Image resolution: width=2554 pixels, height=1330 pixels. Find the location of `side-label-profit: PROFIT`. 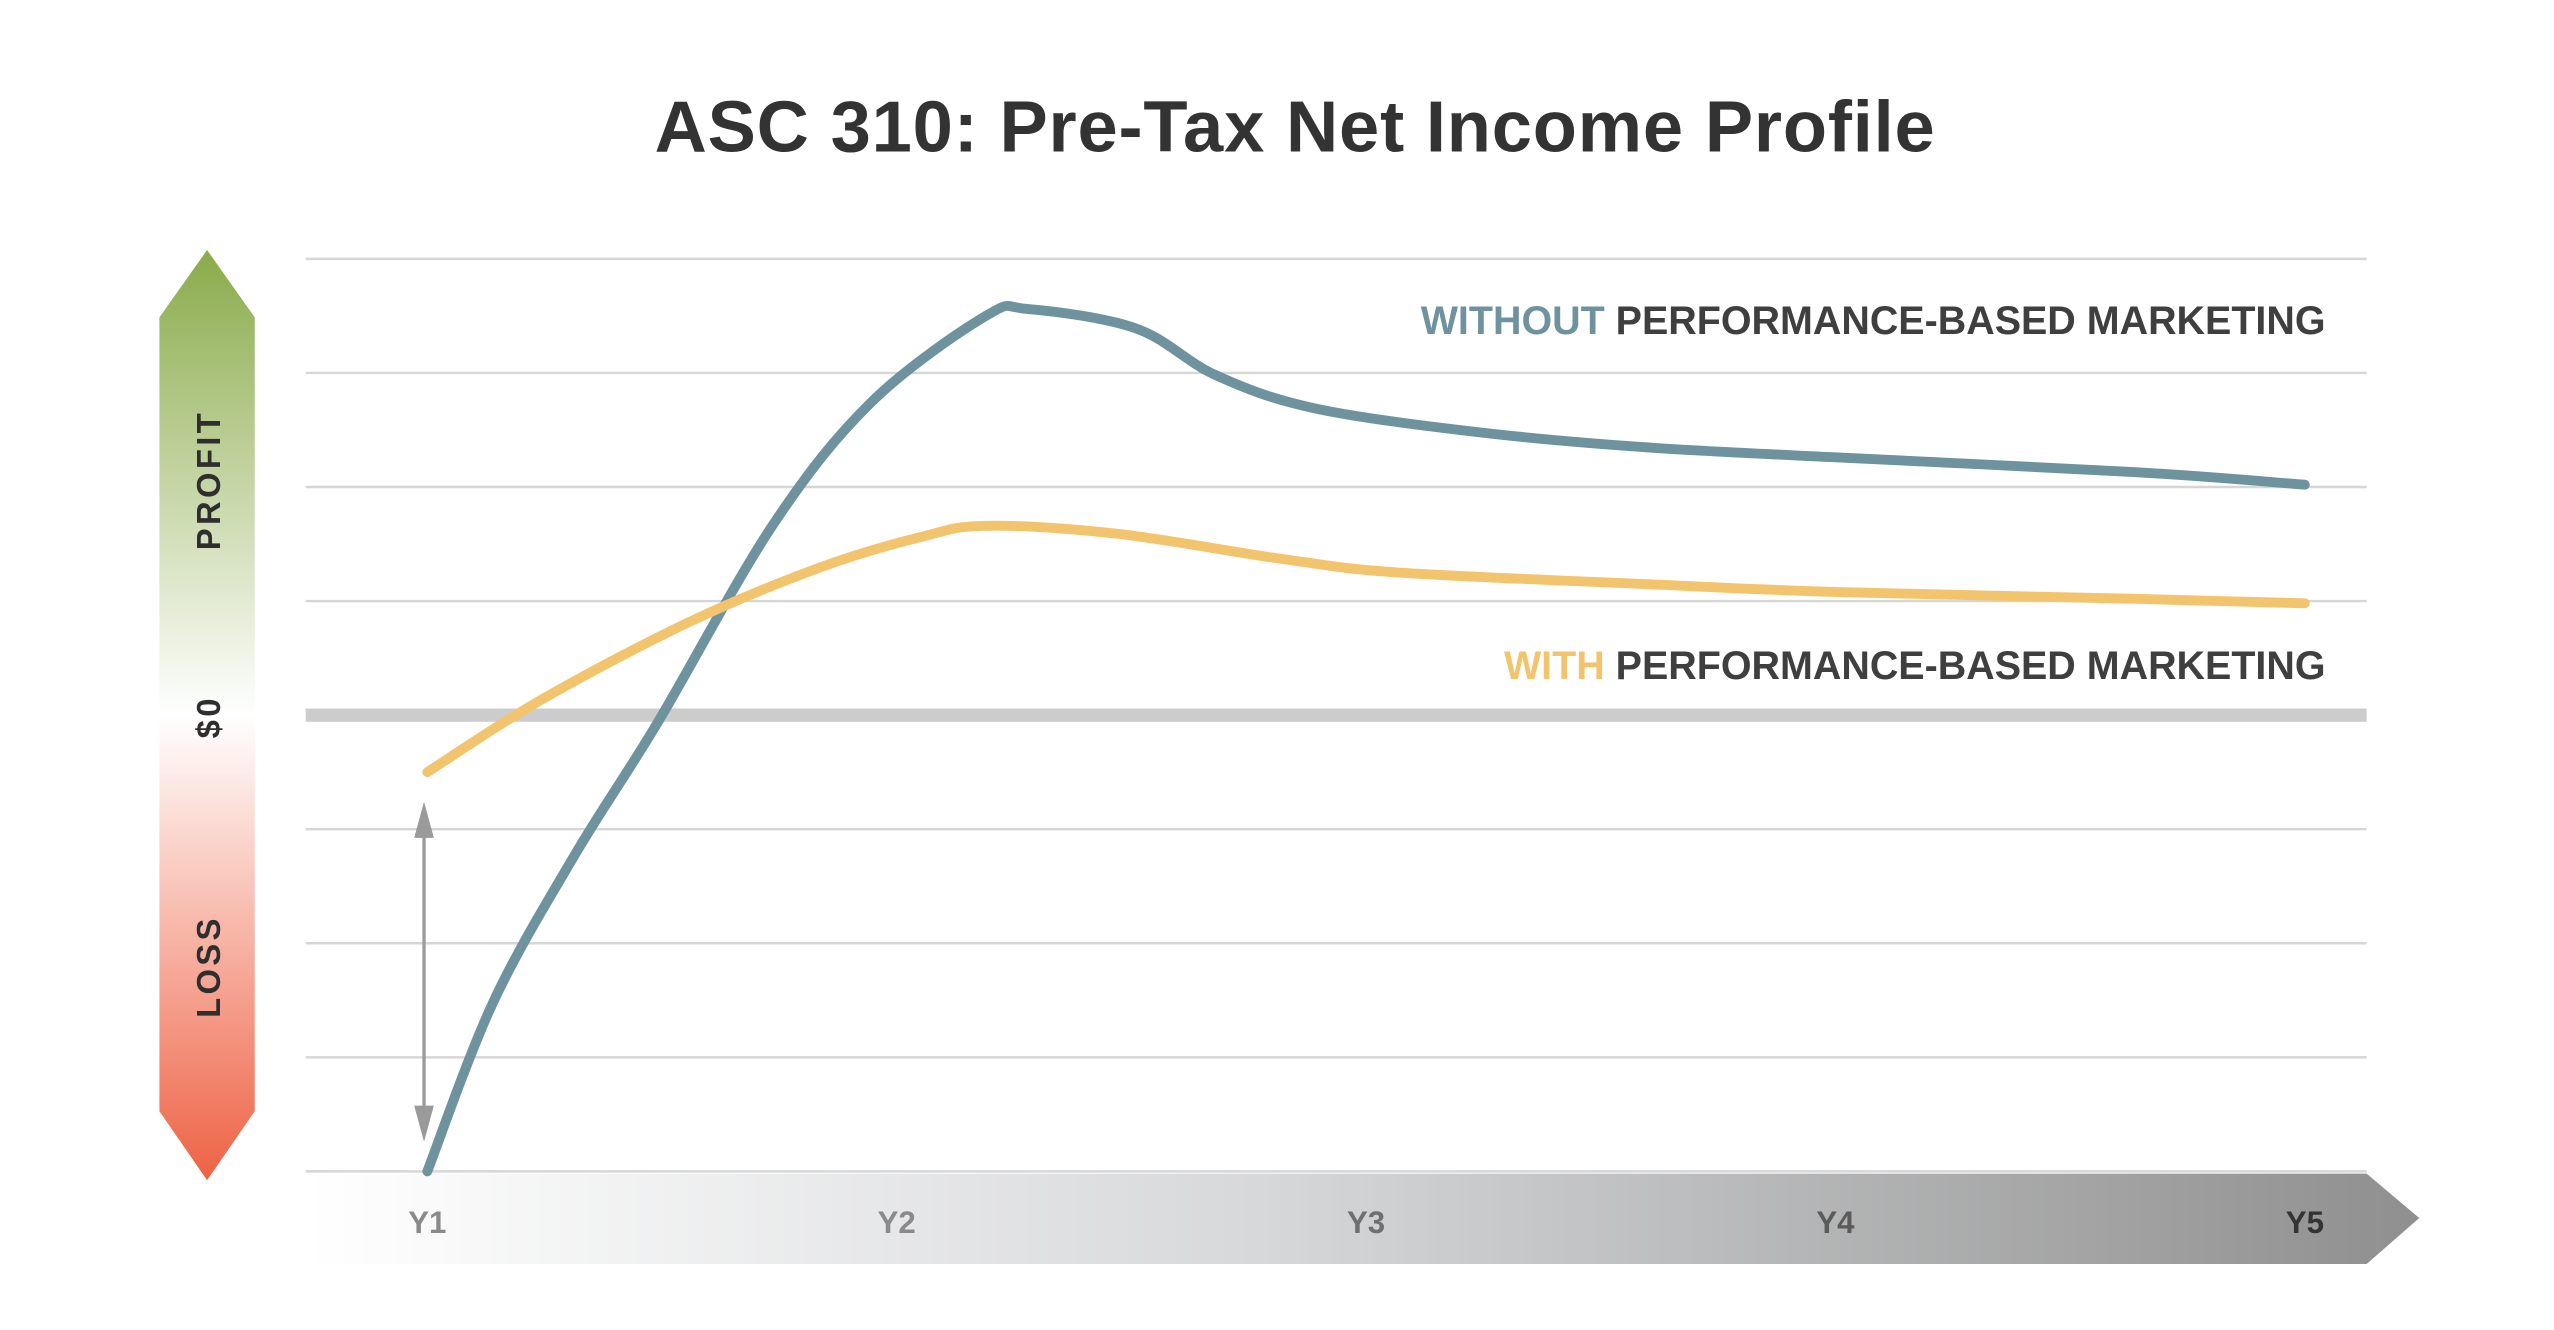

side-label-profit: PROFIT is located at coordinates (208, 480).